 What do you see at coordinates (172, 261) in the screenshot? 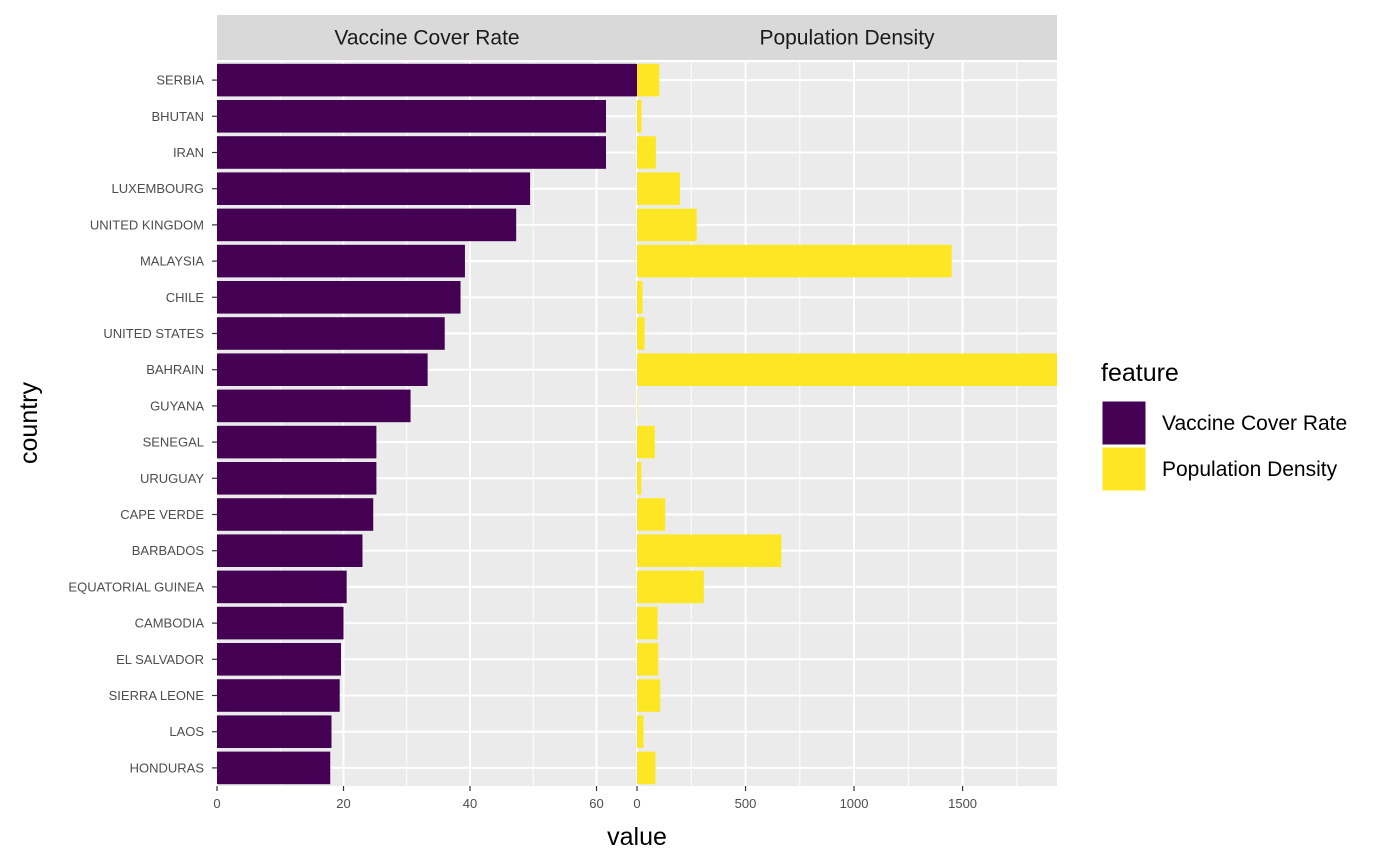
I see `y-tick-label: MALAYSIA` at bounding box center [172, 261].